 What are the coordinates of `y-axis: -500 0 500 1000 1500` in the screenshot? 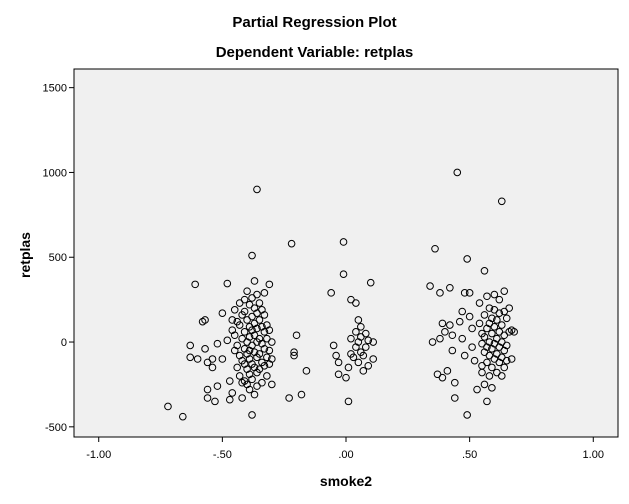 It's located at (58, 258).